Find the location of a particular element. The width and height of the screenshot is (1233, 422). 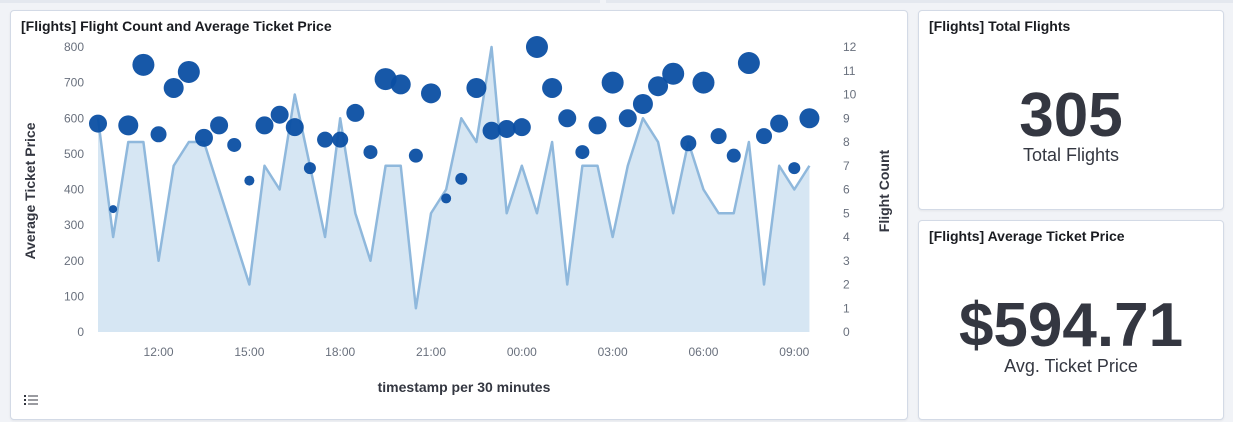

y-left-tick-label: 400 is located at coordinates (74, 190).